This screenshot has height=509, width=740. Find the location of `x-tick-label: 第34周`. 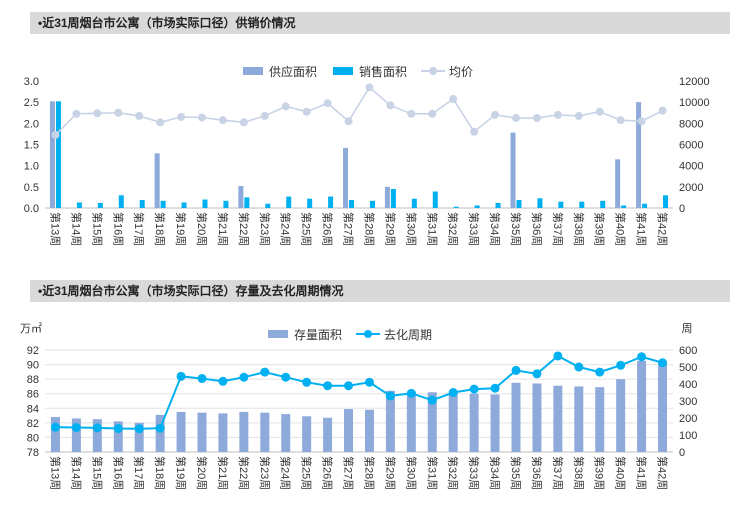

x-tick-label: 第34周 is located at coordinates (495, 473).